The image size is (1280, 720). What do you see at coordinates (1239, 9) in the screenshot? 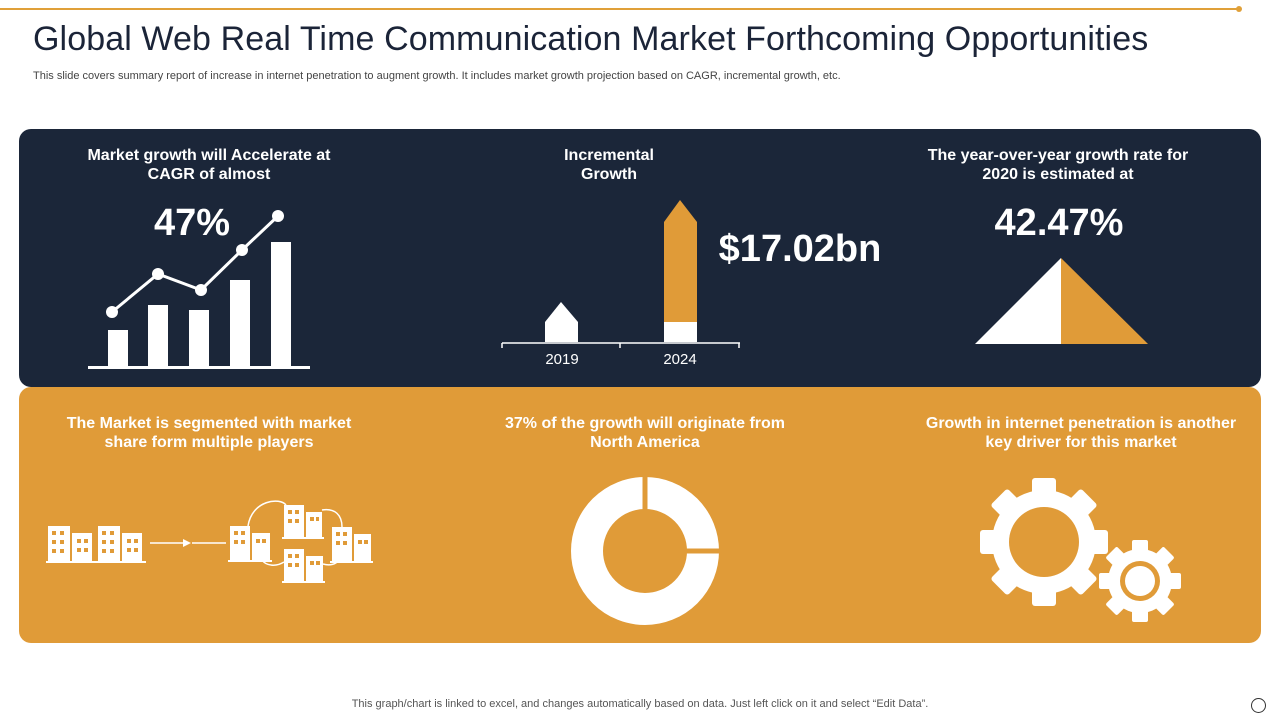
I see `top-rule-dot` at bounding box center [1239, 9].